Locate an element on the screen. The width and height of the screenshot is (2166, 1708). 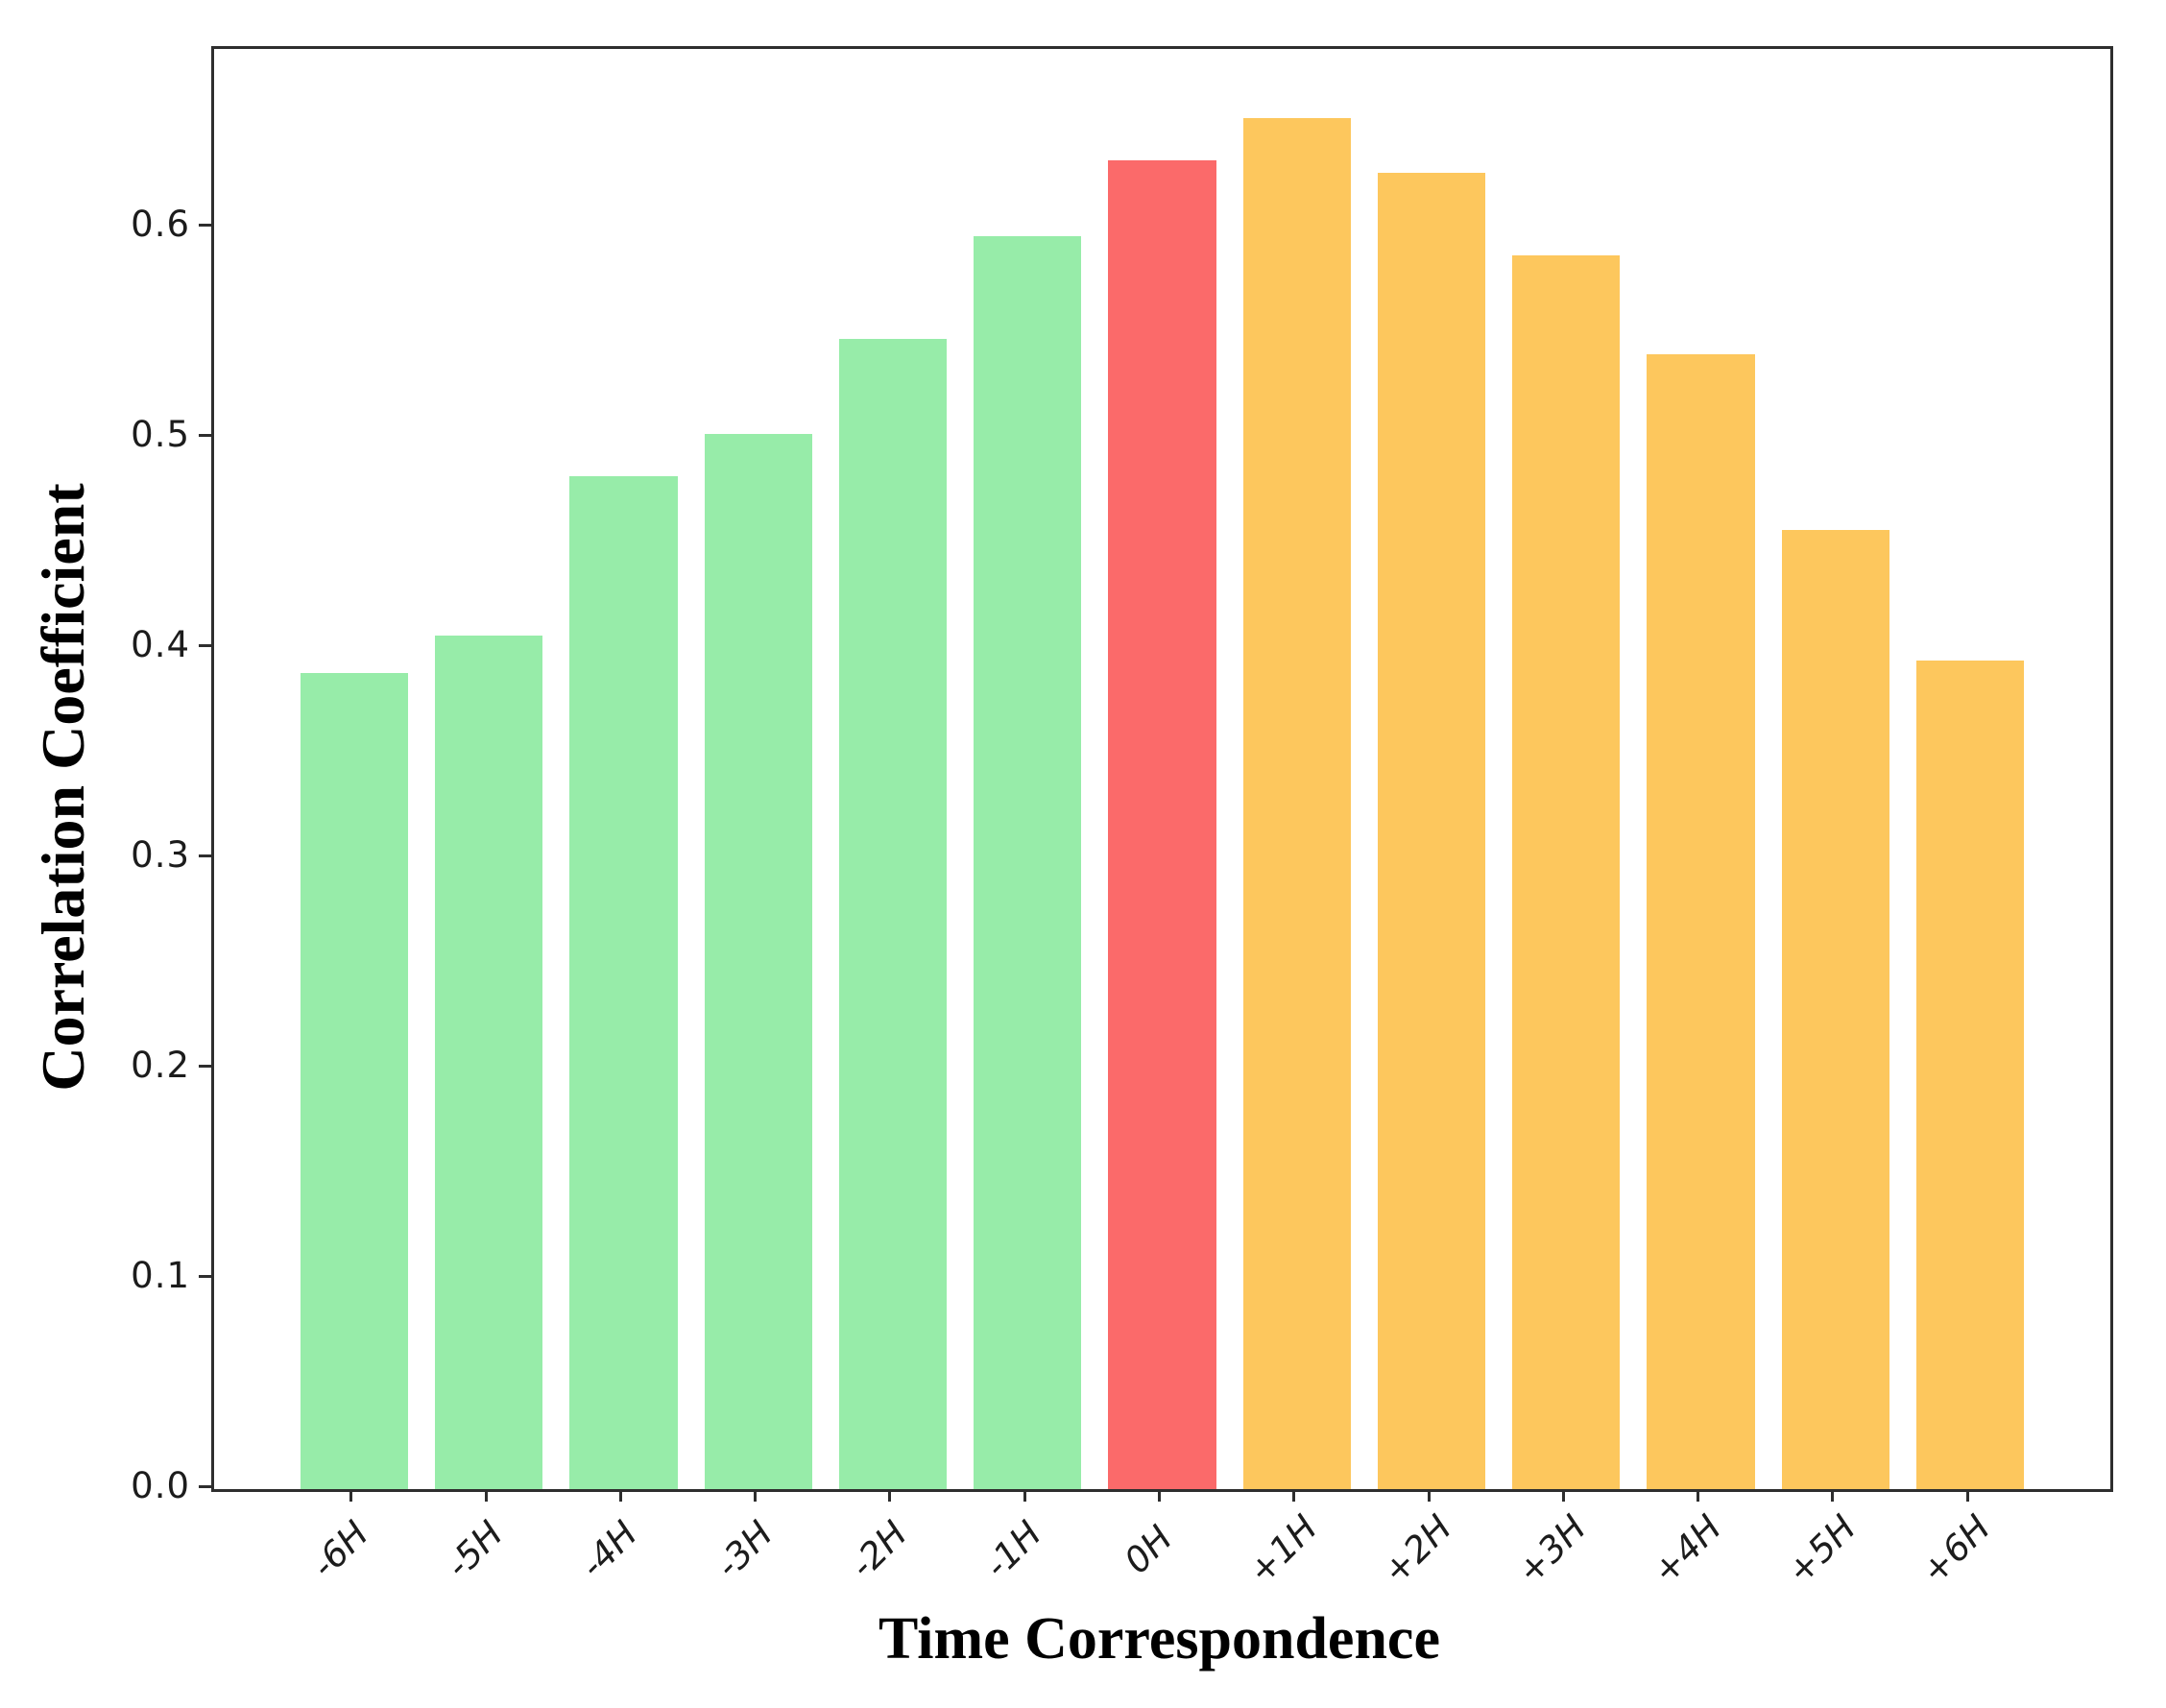
x-tick-label: +4H is located at coordinates (1686, 1550).